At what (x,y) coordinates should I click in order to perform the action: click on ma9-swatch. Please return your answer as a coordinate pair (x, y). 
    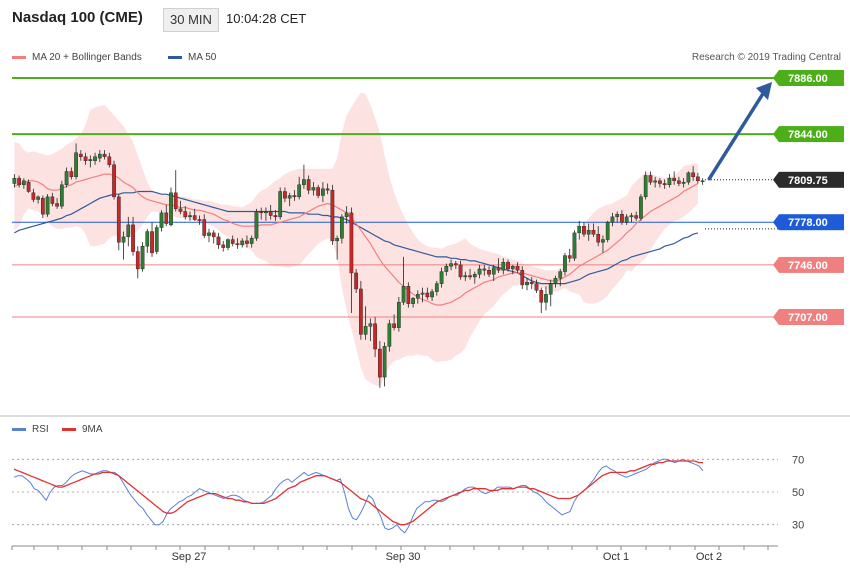
    Looking at the image, I should click on (69, 429).